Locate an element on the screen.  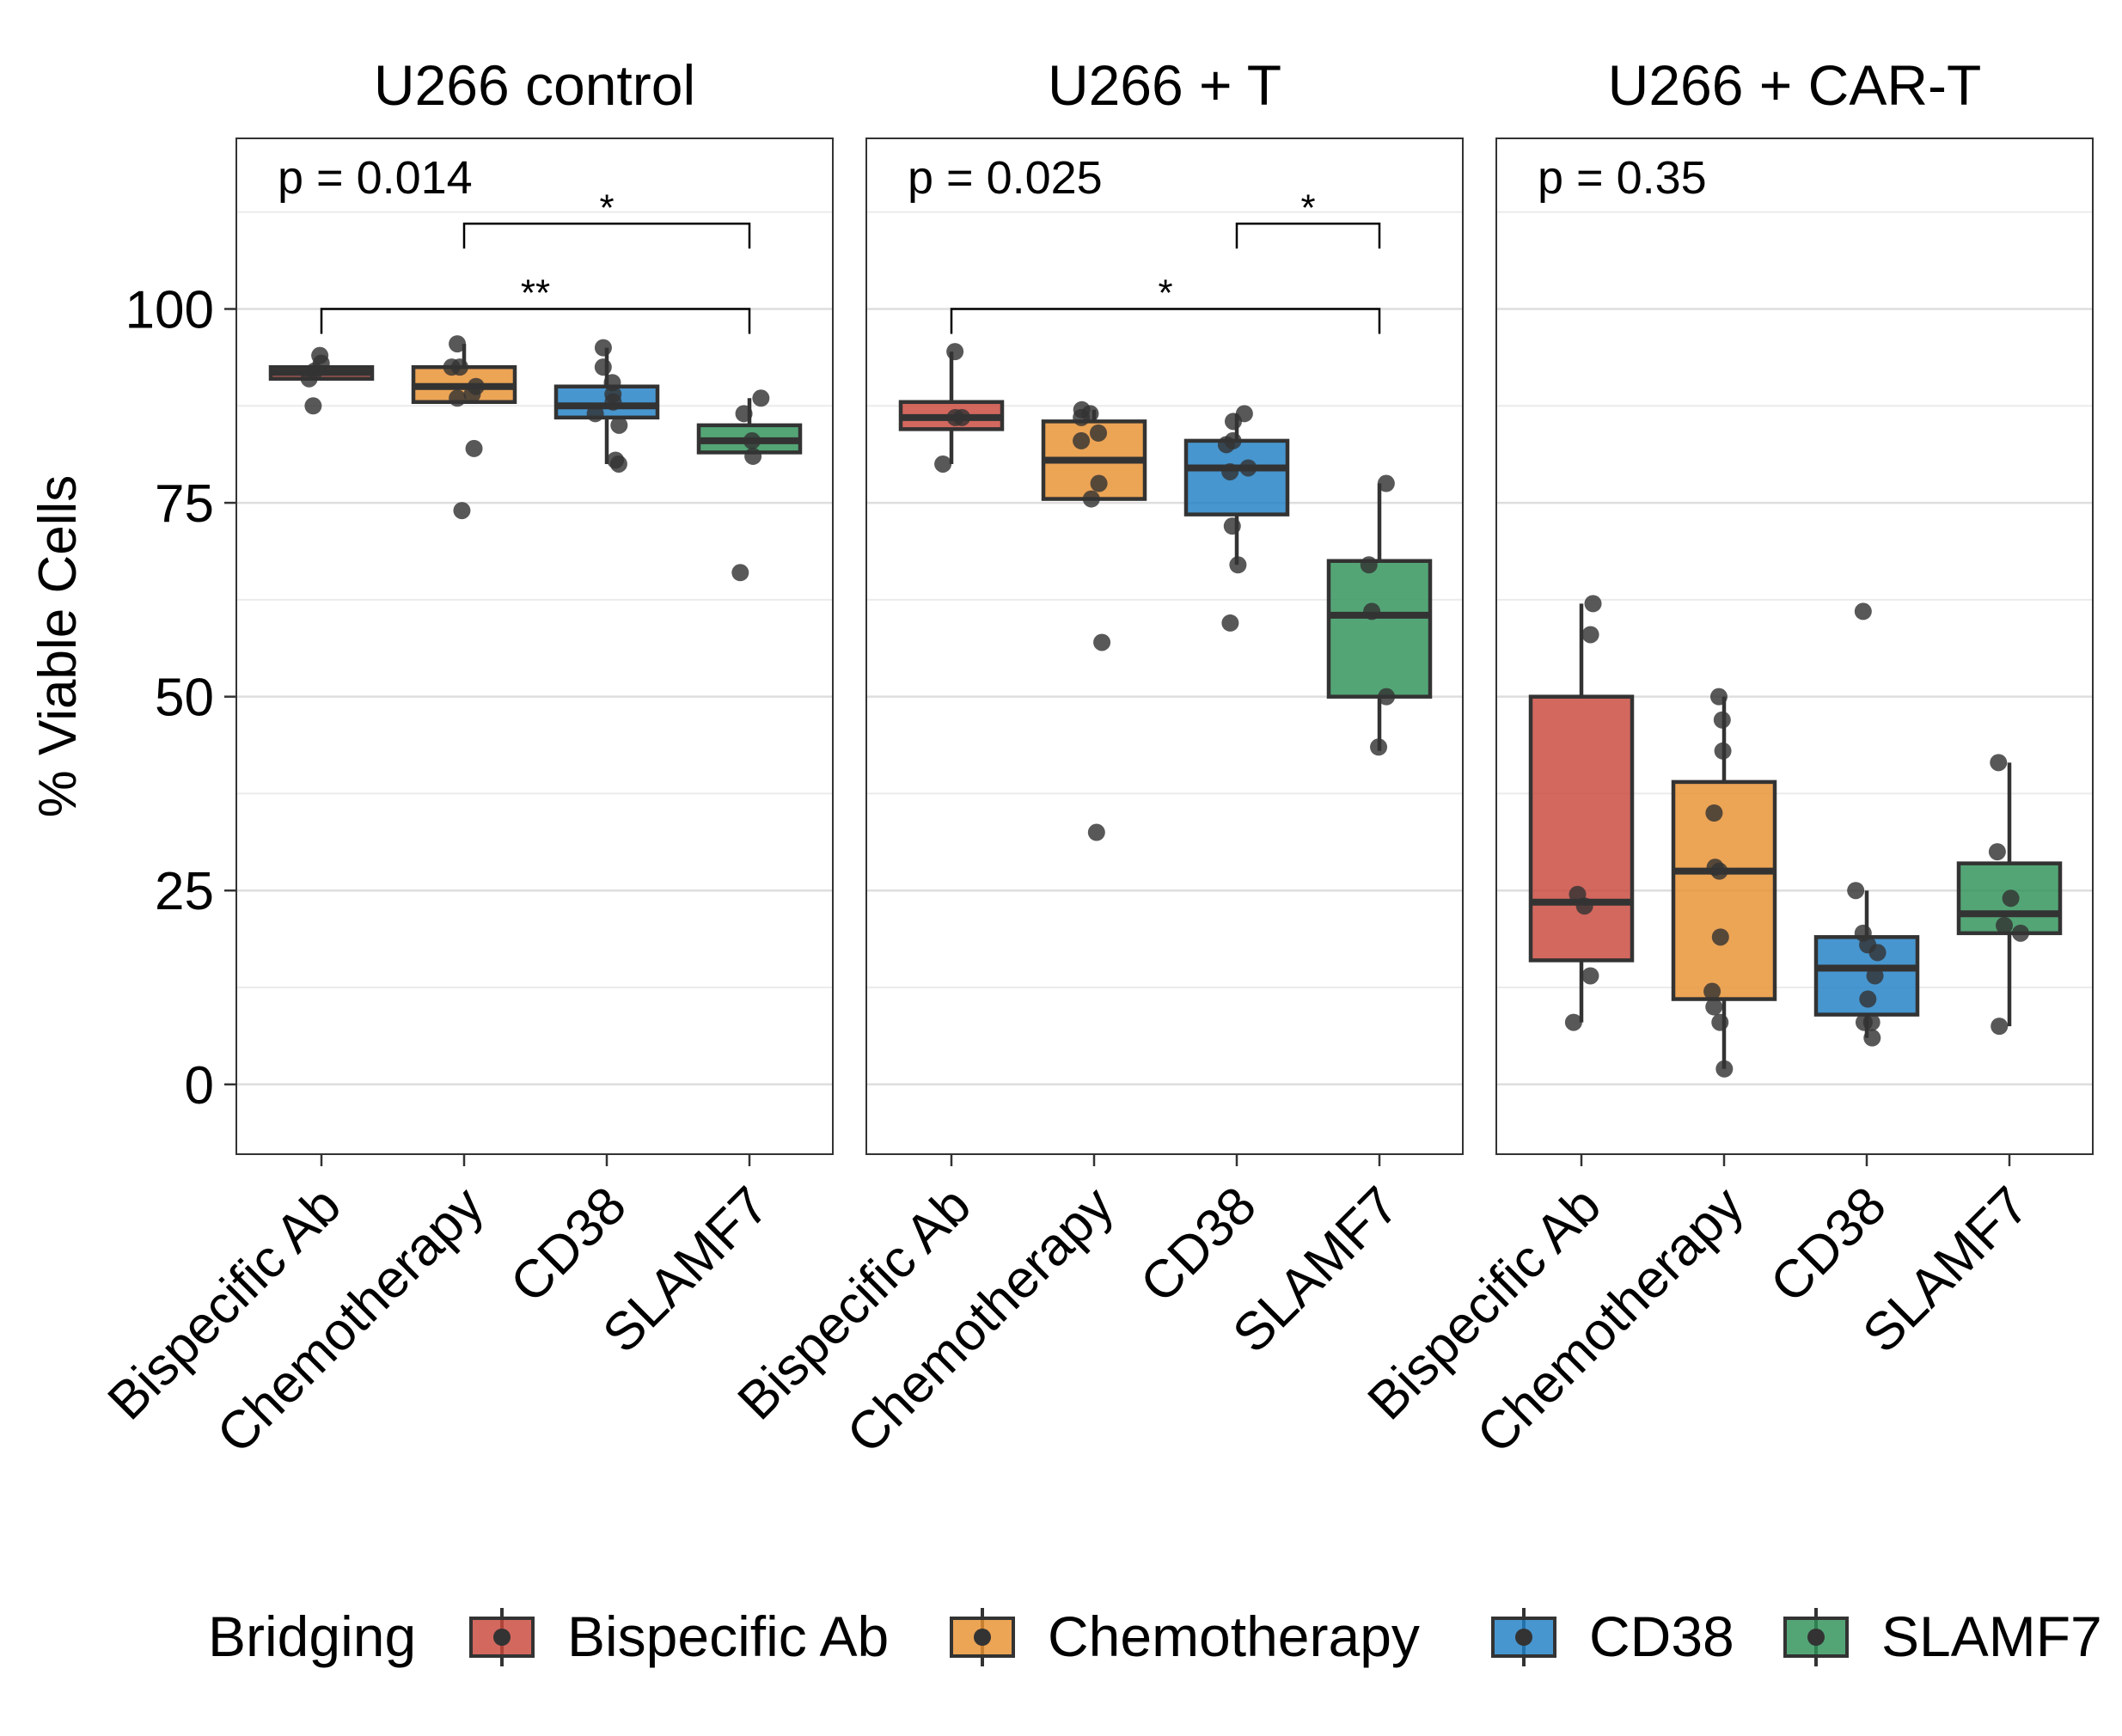
panel-title: U266 control is located at coordinates (534, 85).